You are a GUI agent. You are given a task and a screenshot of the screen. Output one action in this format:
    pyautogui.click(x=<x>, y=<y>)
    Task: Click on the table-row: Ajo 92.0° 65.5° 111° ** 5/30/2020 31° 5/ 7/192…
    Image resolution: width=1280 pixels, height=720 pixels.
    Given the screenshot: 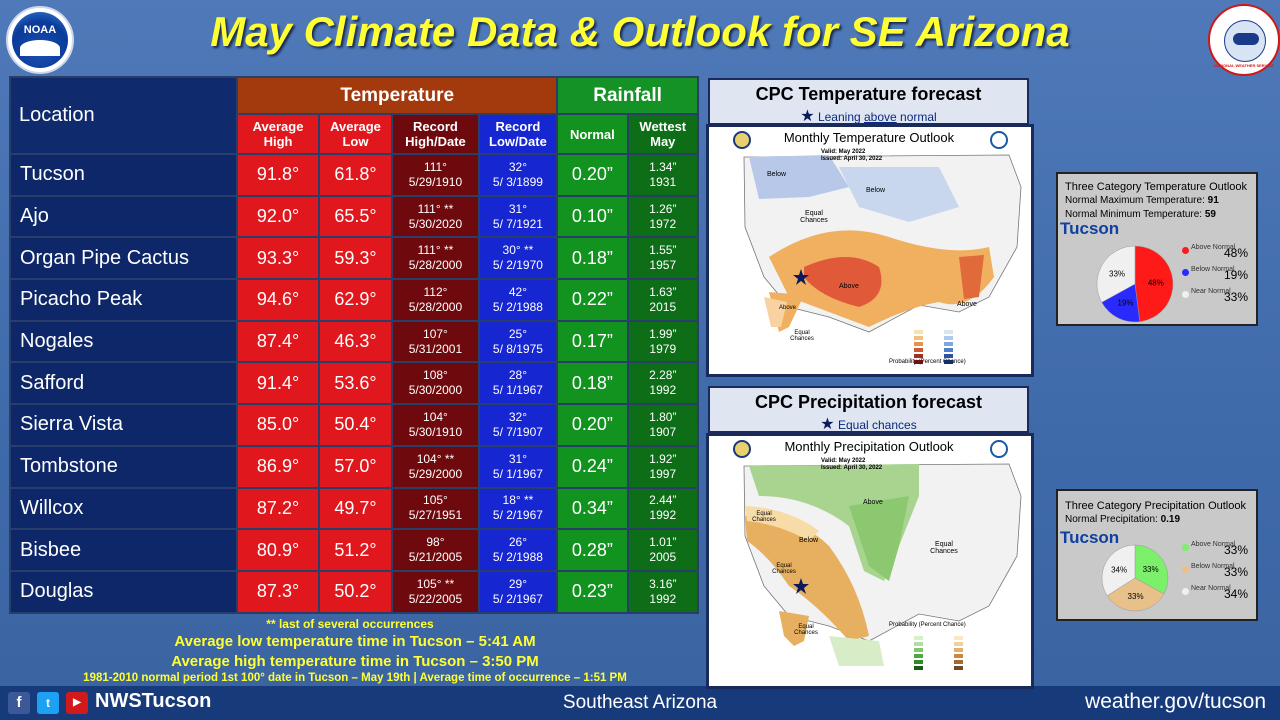 What is the action you would take?
    pyautogui.click(x=354, y=216)
    